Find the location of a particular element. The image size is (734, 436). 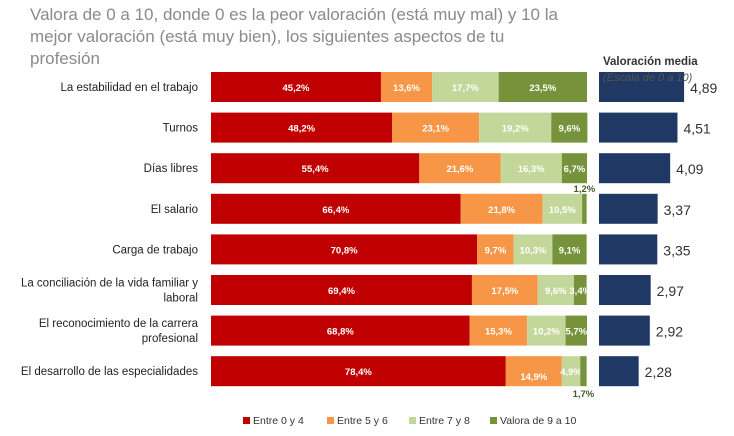

data-label: 21,6% is located at coordinates (459, 169).